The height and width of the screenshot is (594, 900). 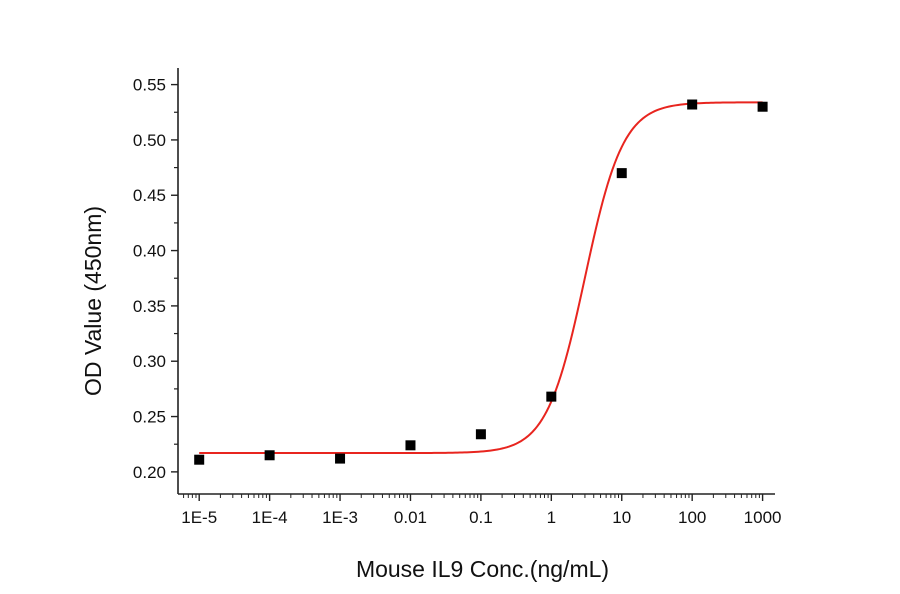 What do you see at coordinates (149, 195) in the screenshot?
I see `y-tick-label: 0.45` at bounding box center [149, 195].